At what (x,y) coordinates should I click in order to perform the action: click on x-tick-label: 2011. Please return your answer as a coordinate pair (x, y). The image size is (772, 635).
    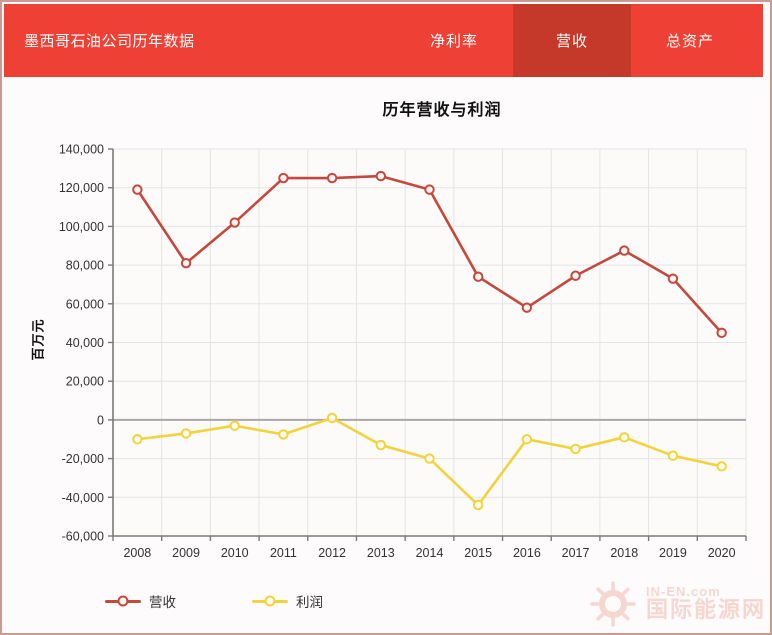
    Looking at the image, I should click on (283, 553).